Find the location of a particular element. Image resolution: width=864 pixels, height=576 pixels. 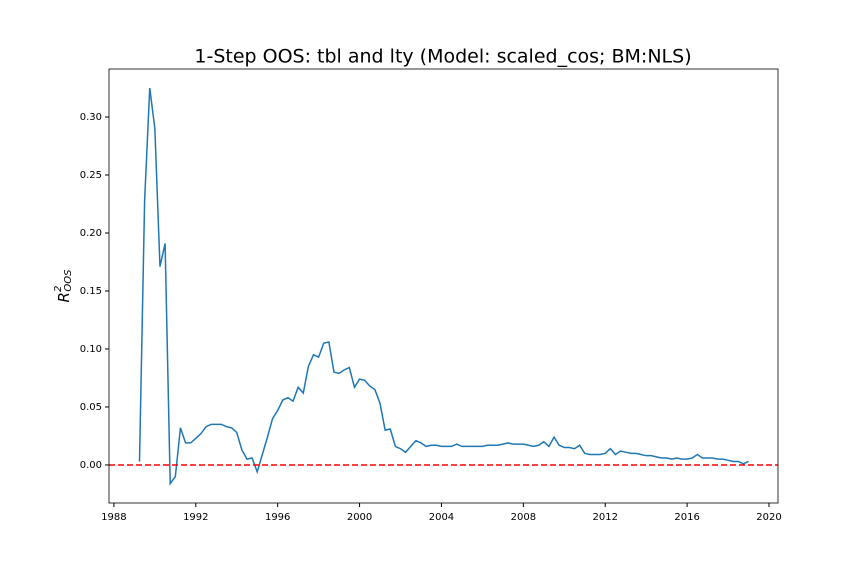

x-tick-label: 2016 is located at coordinates (686, 517).